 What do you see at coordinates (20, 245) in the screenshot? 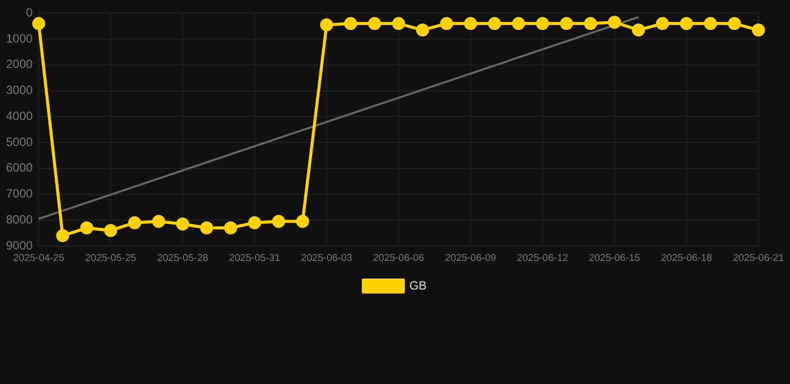
I see `y-tick-label: 9000` at bounding box center [20, 245].